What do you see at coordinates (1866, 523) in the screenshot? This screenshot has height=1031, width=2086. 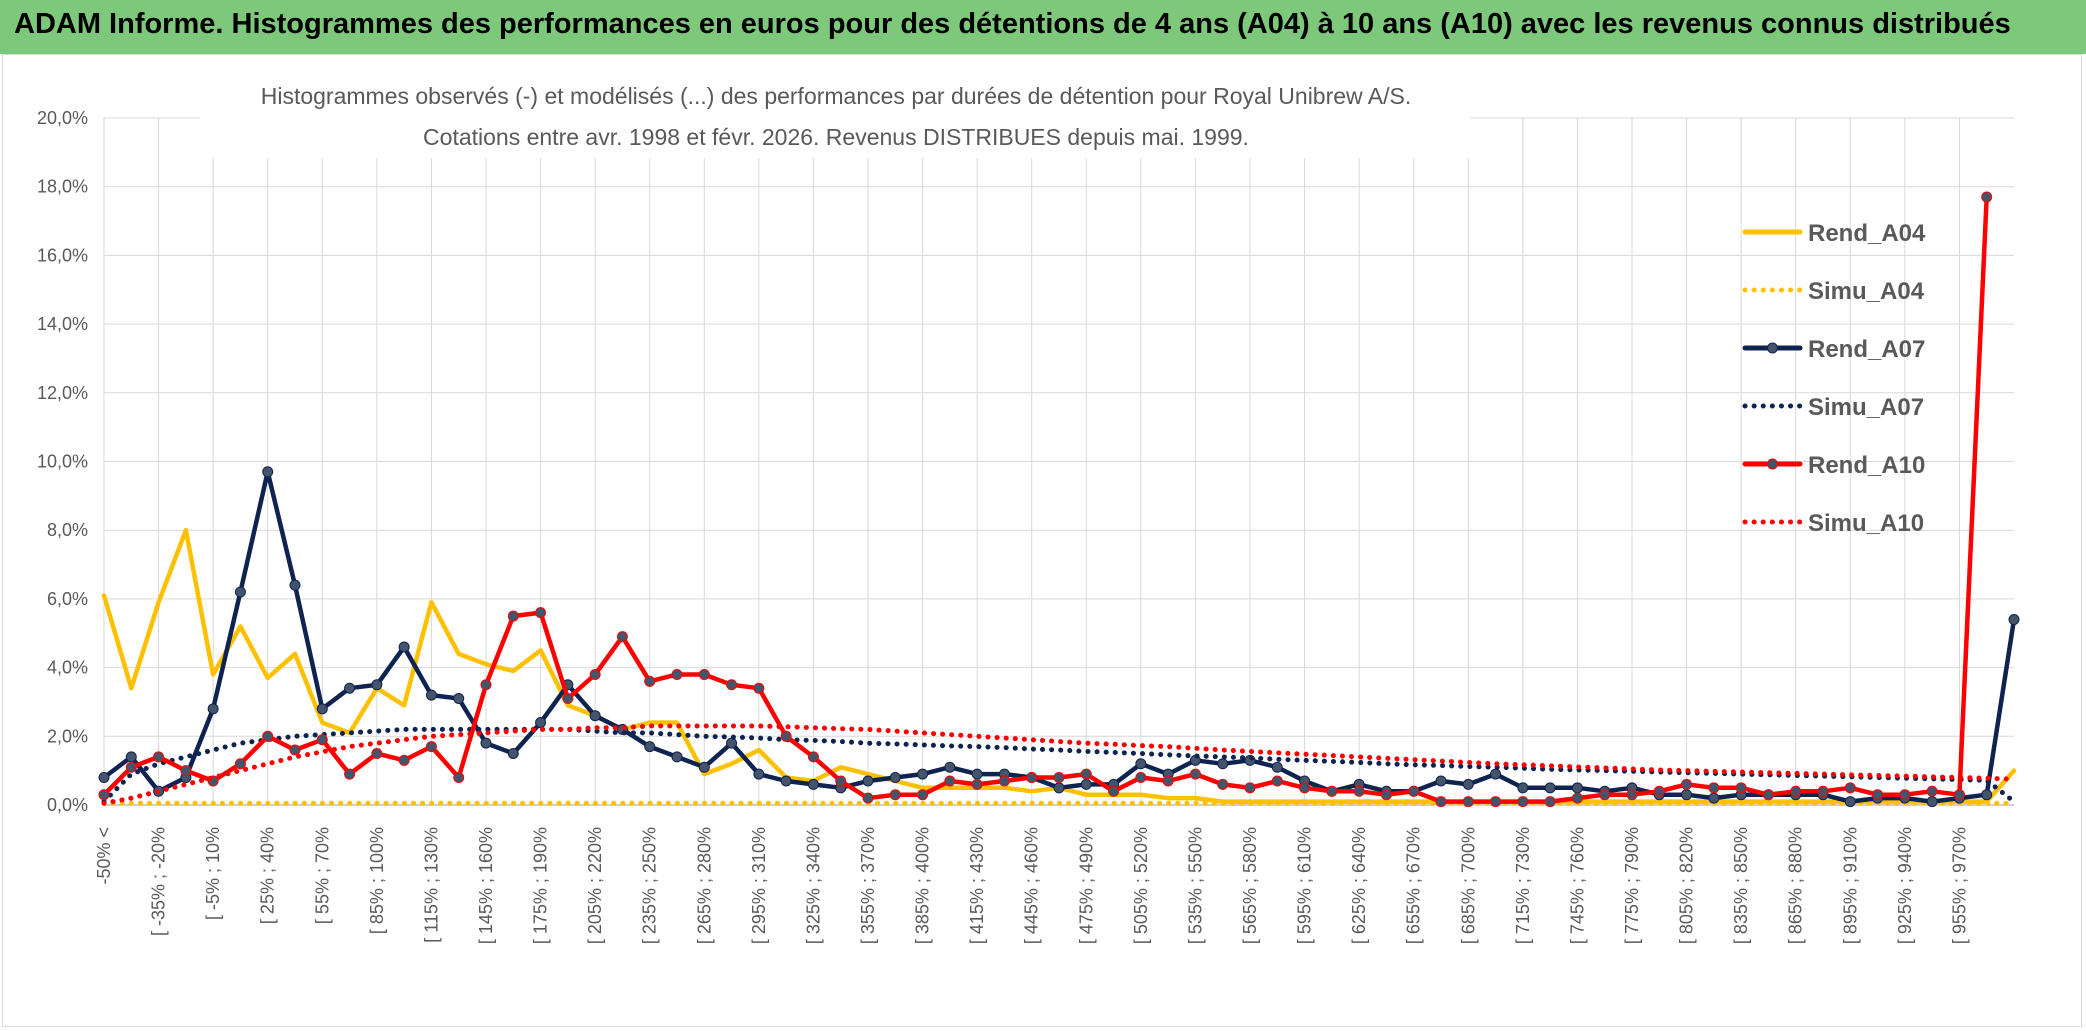 I see `legend-label-simu-a10: Simu_A10` at bounding box center [1866, 523].